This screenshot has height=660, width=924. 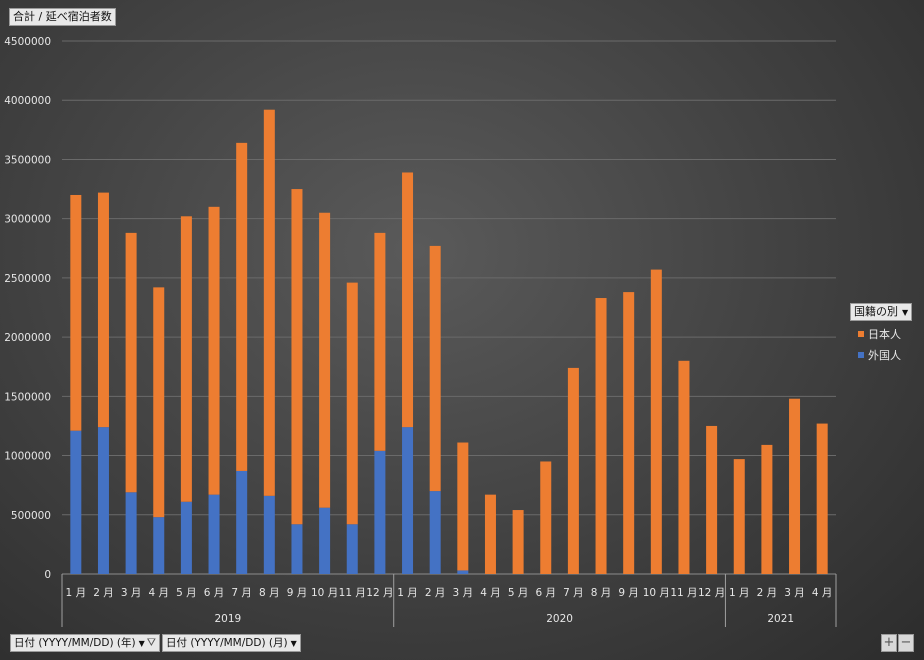 I want to click on legend-item-japanese: 日本人, so click(x=885, y=334).